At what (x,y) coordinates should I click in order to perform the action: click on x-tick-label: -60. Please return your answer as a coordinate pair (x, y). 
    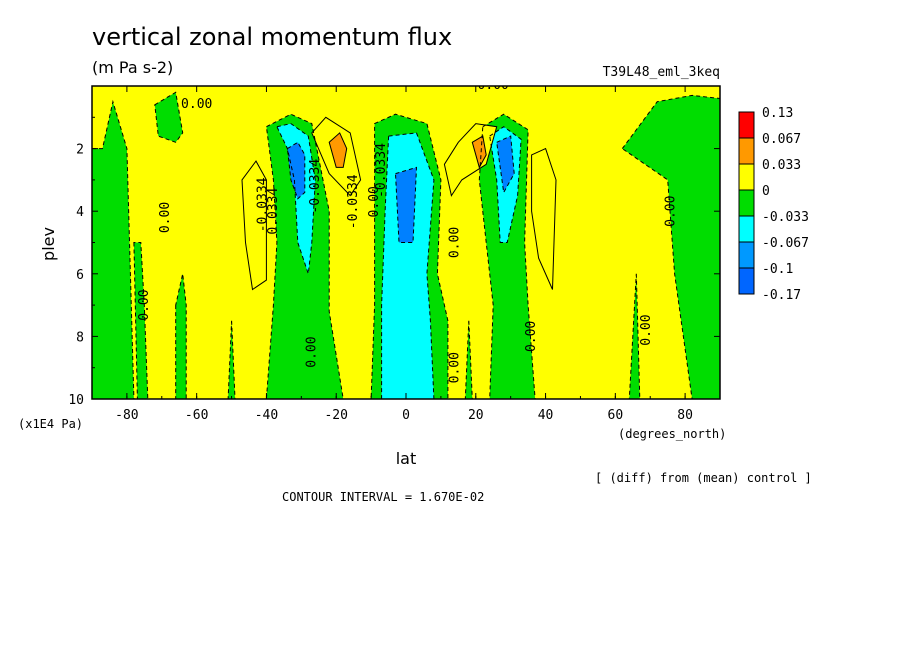
    Looking at the image, I should click on (196, 415).